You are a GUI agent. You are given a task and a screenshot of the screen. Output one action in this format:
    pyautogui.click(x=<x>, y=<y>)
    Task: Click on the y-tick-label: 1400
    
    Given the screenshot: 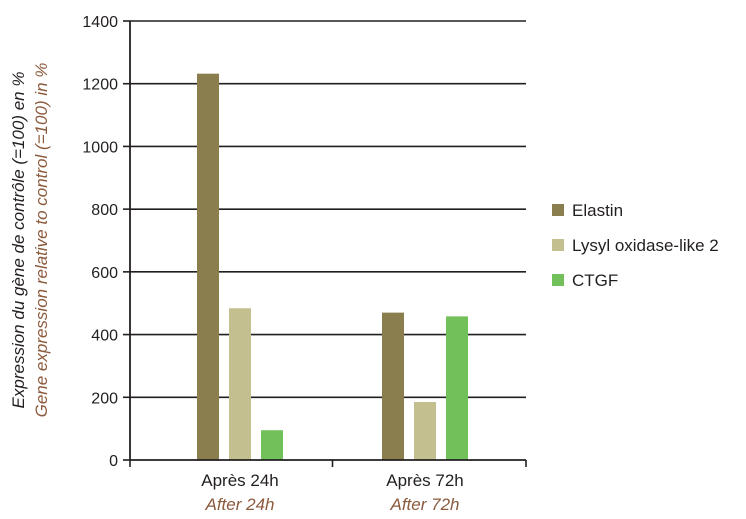 What is the action you would take?
    pyautogui.click(x=100, y=22)
    